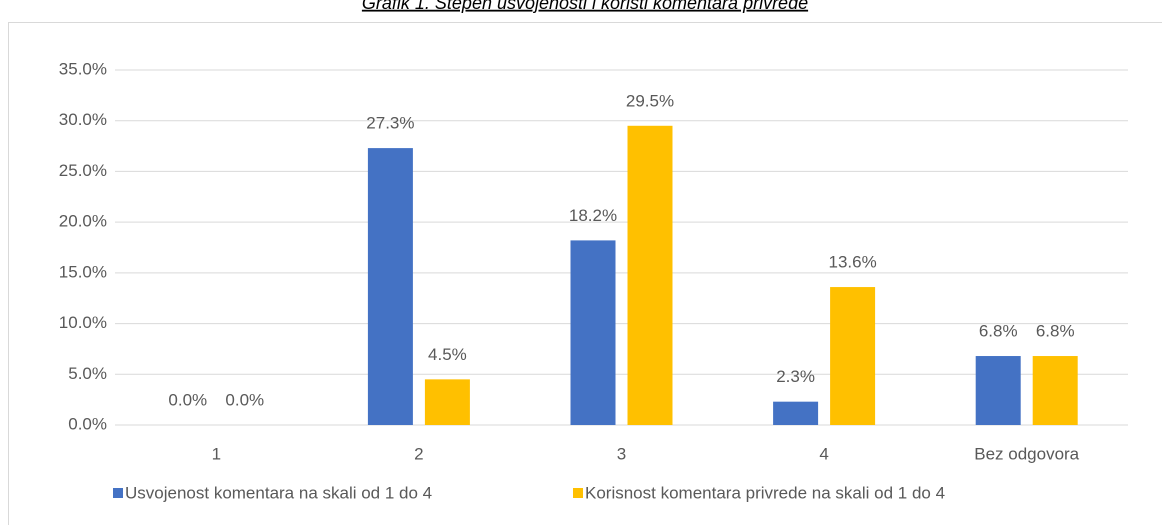 The height and width of the screenshot is (525, 1162). Describe the element at coordinates (650, 100) in the screenshot. I see `value-label: 29.5%` at that location.